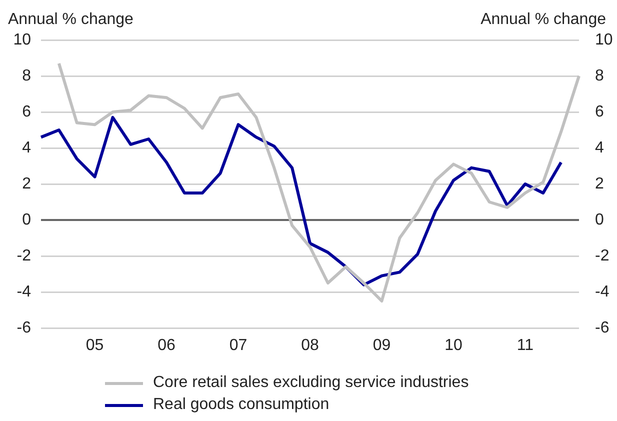 The width and height of the screenshot is (617, 421). I want to click on y2-tick-label: -2, so click(602, 255).